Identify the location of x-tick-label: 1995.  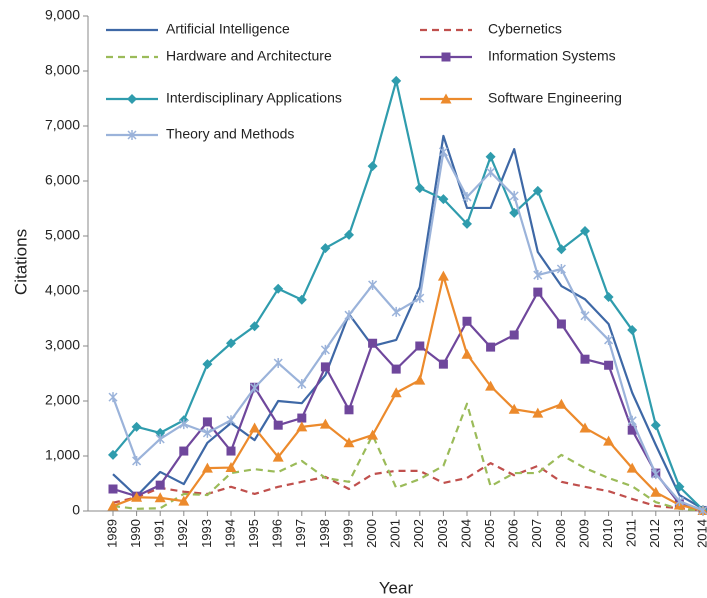
(253, 533).